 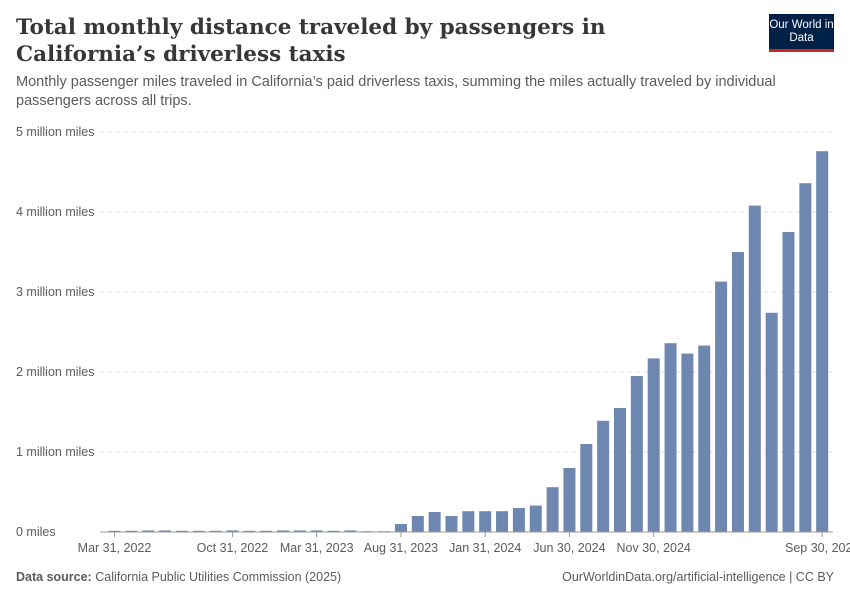 What do you see at coordinates (401, 548) in the screenshot?
I see `x-tick-label: Aug 31, 2023` at bounding box center [401, 548].